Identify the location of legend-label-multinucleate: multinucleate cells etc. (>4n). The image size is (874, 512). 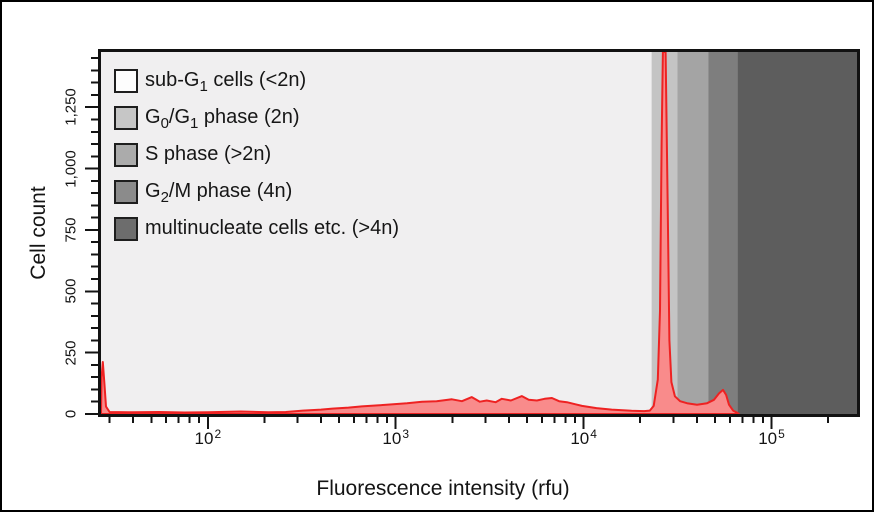
(272, 228).